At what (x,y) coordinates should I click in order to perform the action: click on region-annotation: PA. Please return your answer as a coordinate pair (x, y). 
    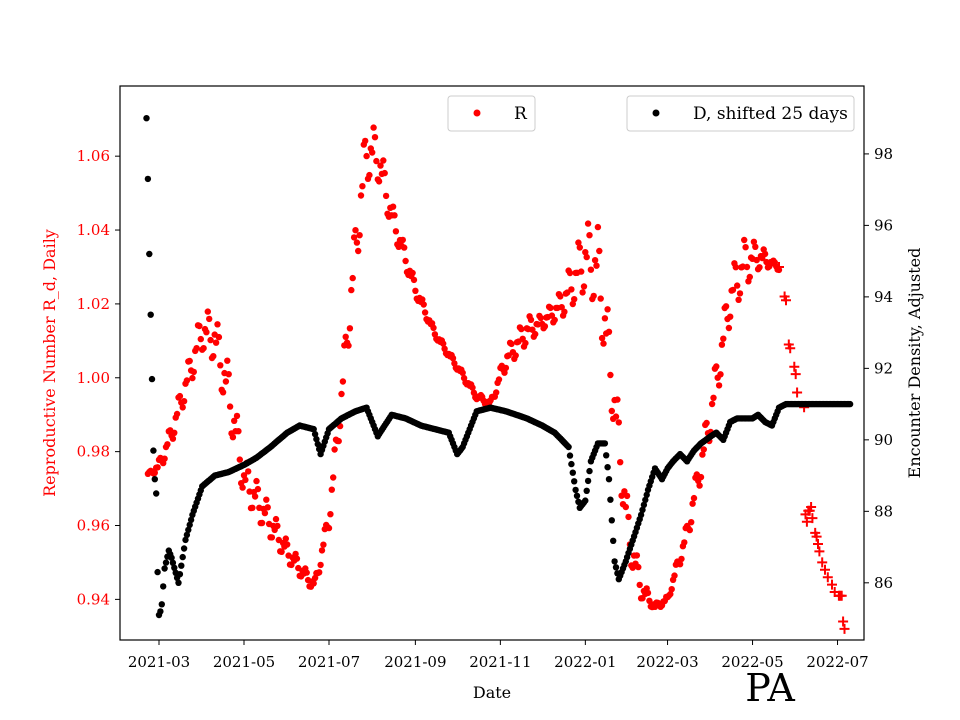
    Looking at the image, I should click on (770, 688).